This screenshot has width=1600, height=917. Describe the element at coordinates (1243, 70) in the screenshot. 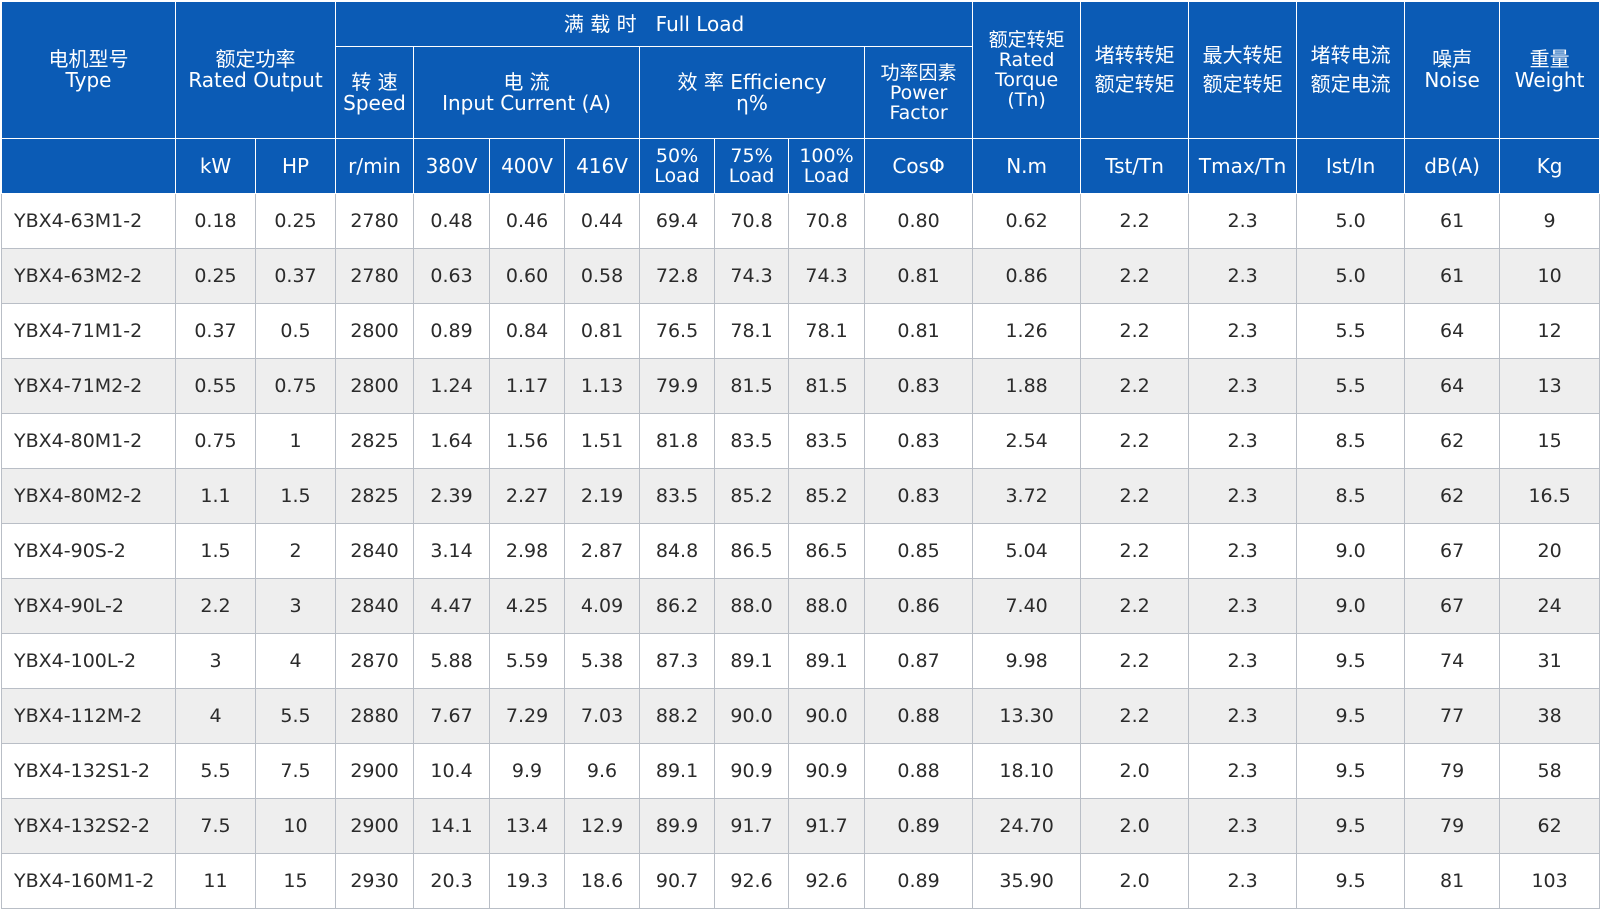

I see `header-max-torque: 最大转矩 额定转矩` at that location.